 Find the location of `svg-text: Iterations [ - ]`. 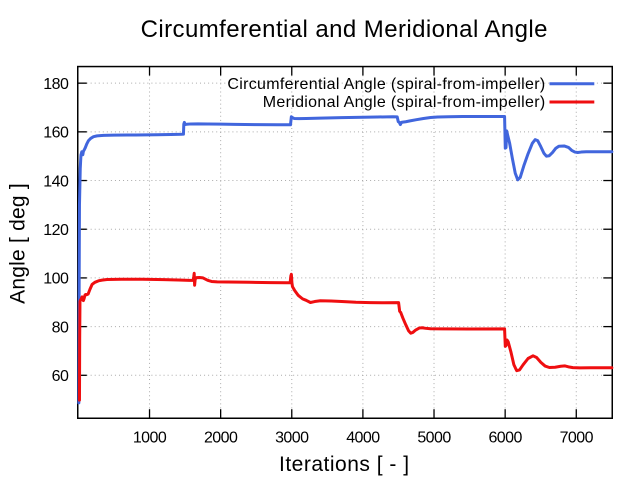

svg-text: Iterations [ - ] is located at coordinates (344, 464).